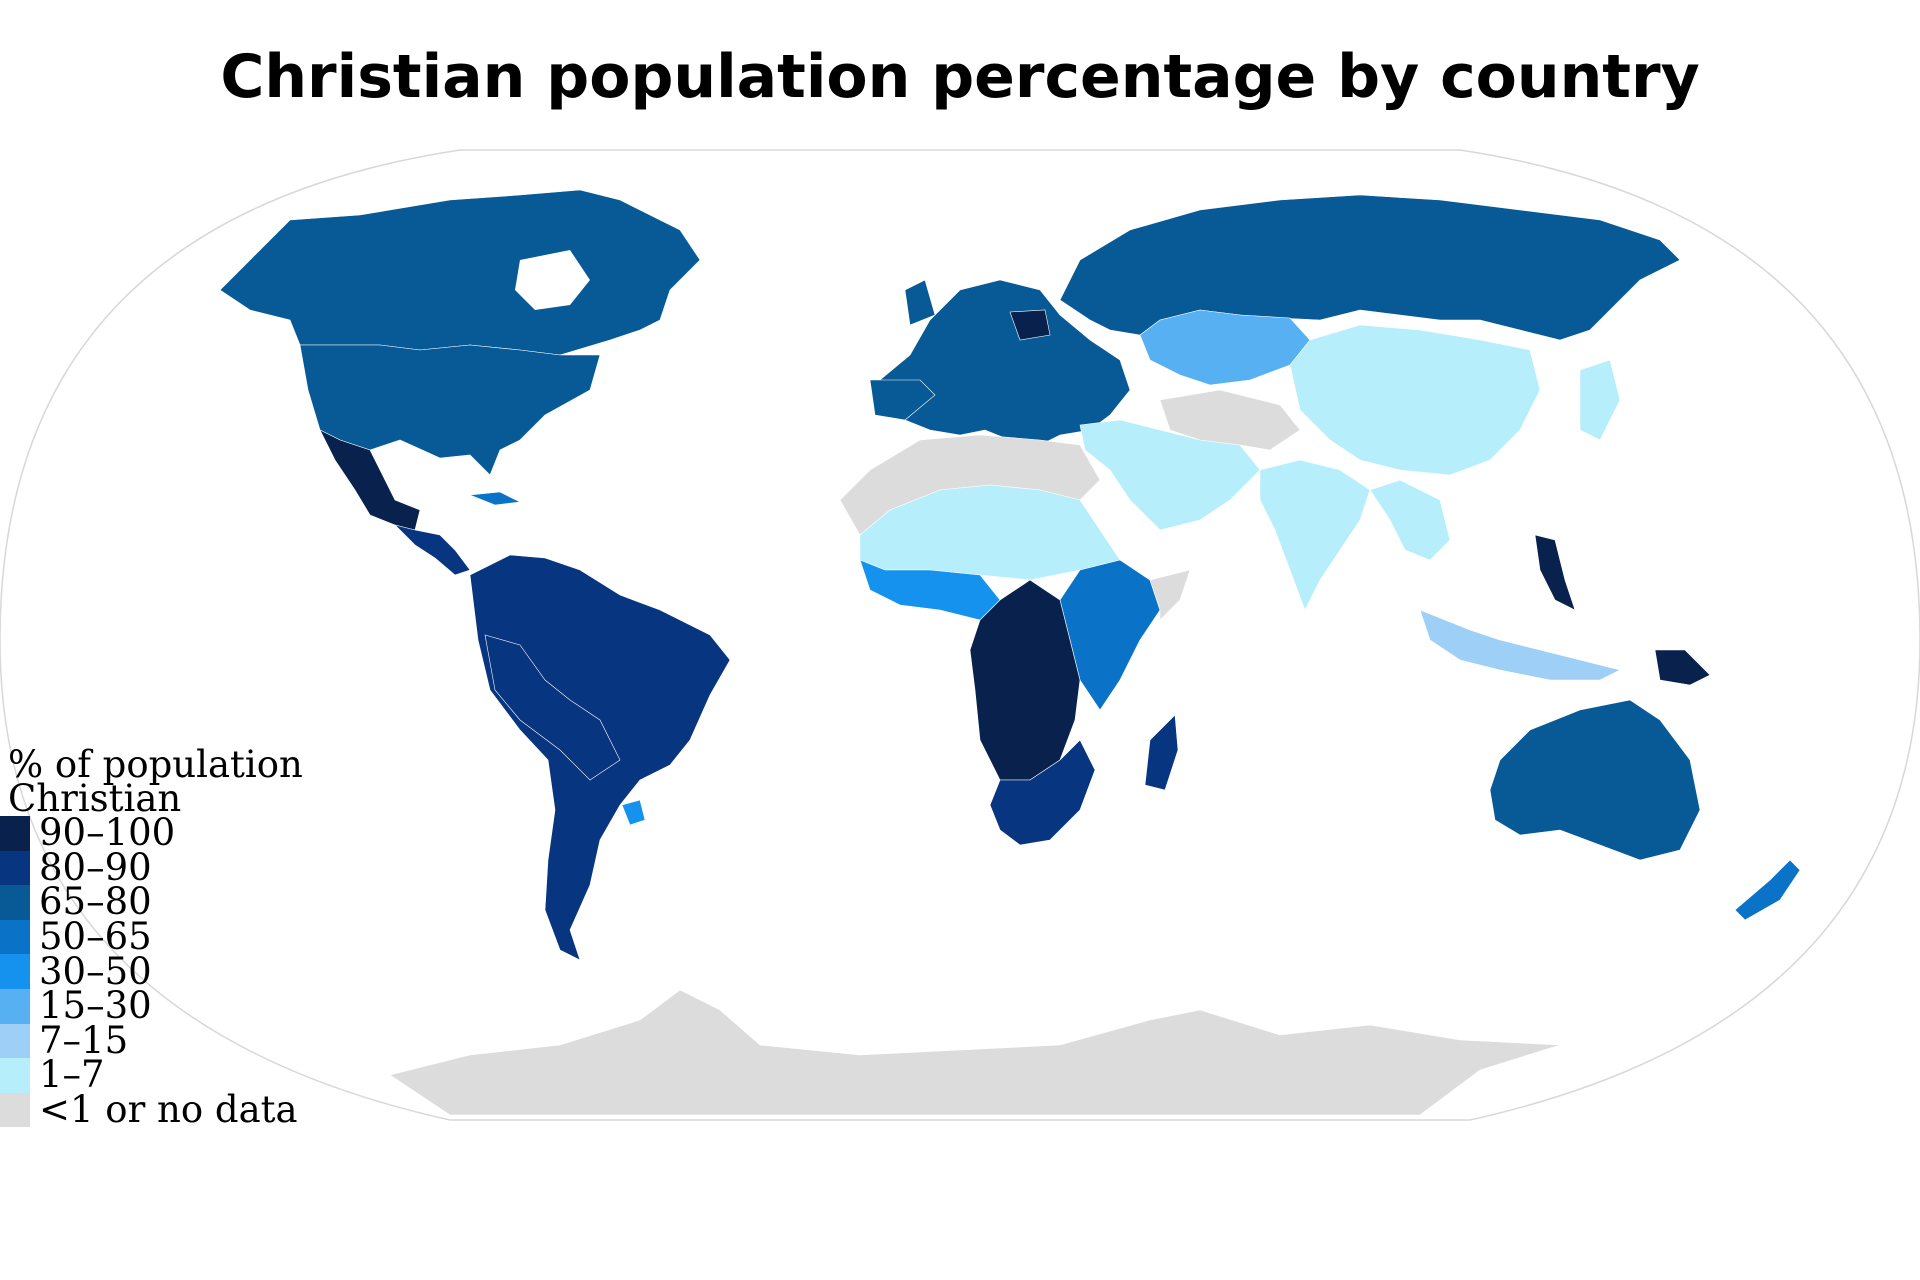 This screenshot has height=1280, width=1920. Describe the element at coordinates (902, 400) in the screenshot. I see `region-iberia` at that location.